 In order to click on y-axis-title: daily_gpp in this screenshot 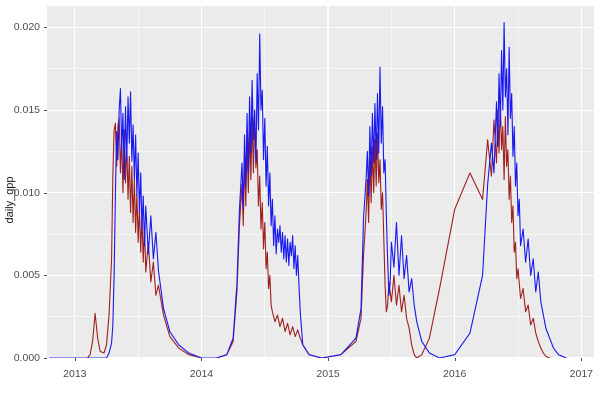, I will do `click(10, 200)`.